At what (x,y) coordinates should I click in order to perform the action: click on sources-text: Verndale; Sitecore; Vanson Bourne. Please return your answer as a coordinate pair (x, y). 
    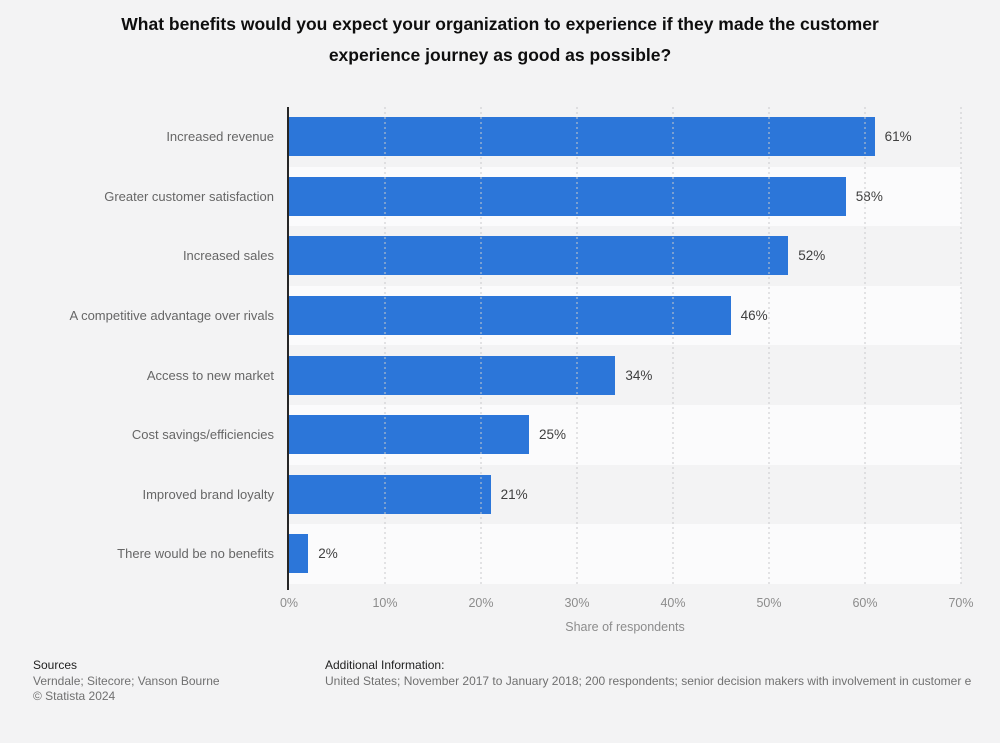
    Looking at the image, I should click on (126, 680).